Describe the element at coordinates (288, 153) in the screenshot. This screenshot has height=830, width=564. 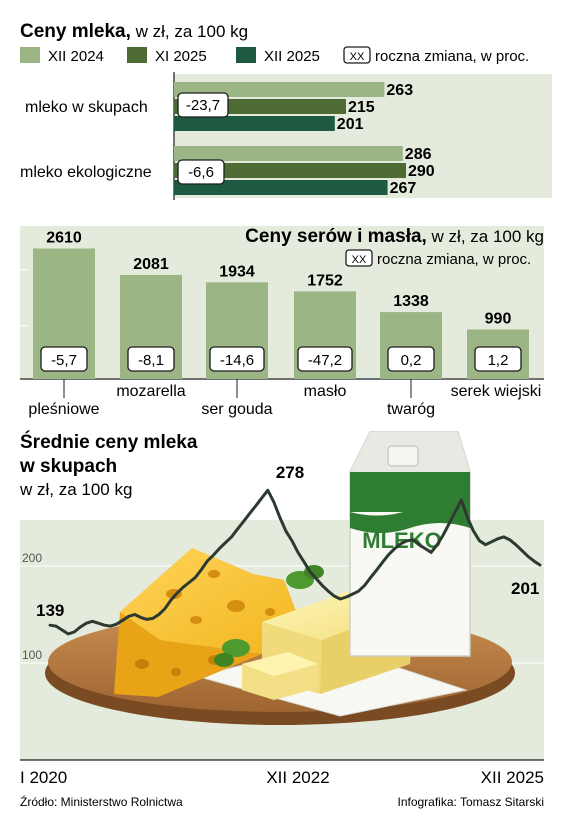
I see `bar-mleko-ekologiczne-xii-2024` at that location.